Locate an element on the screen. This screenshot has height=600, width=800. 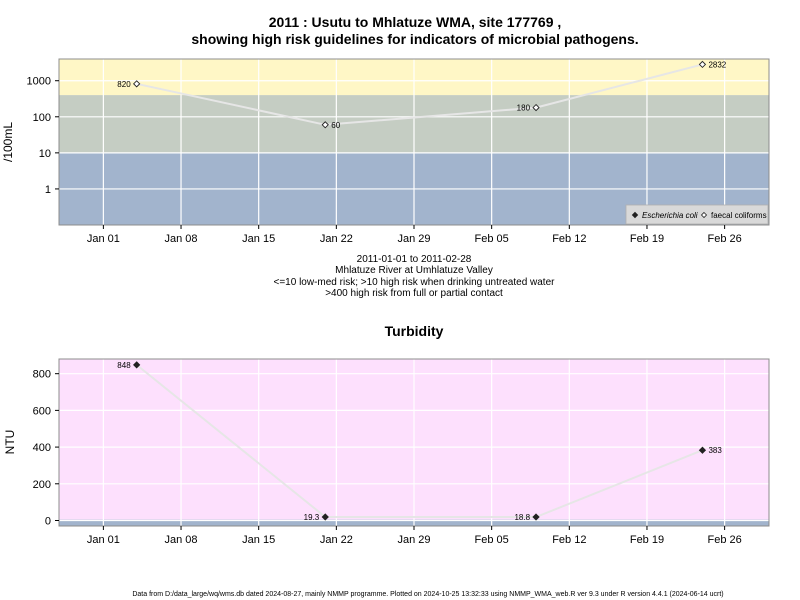
legend-box is located at coordinates (697, 214).